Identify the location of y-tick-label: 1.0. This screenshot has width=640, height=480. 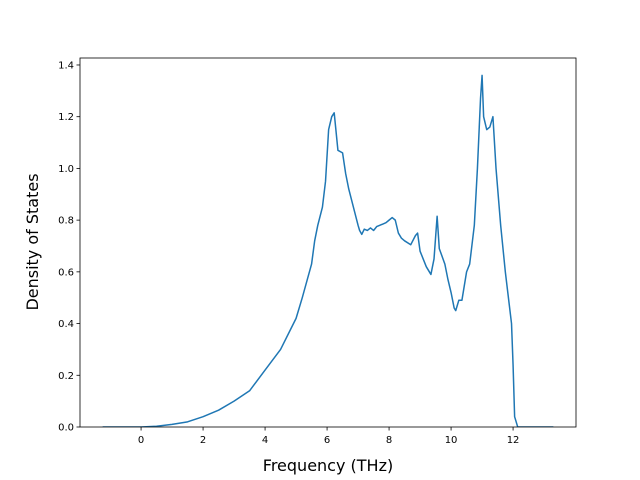
(66, 169).